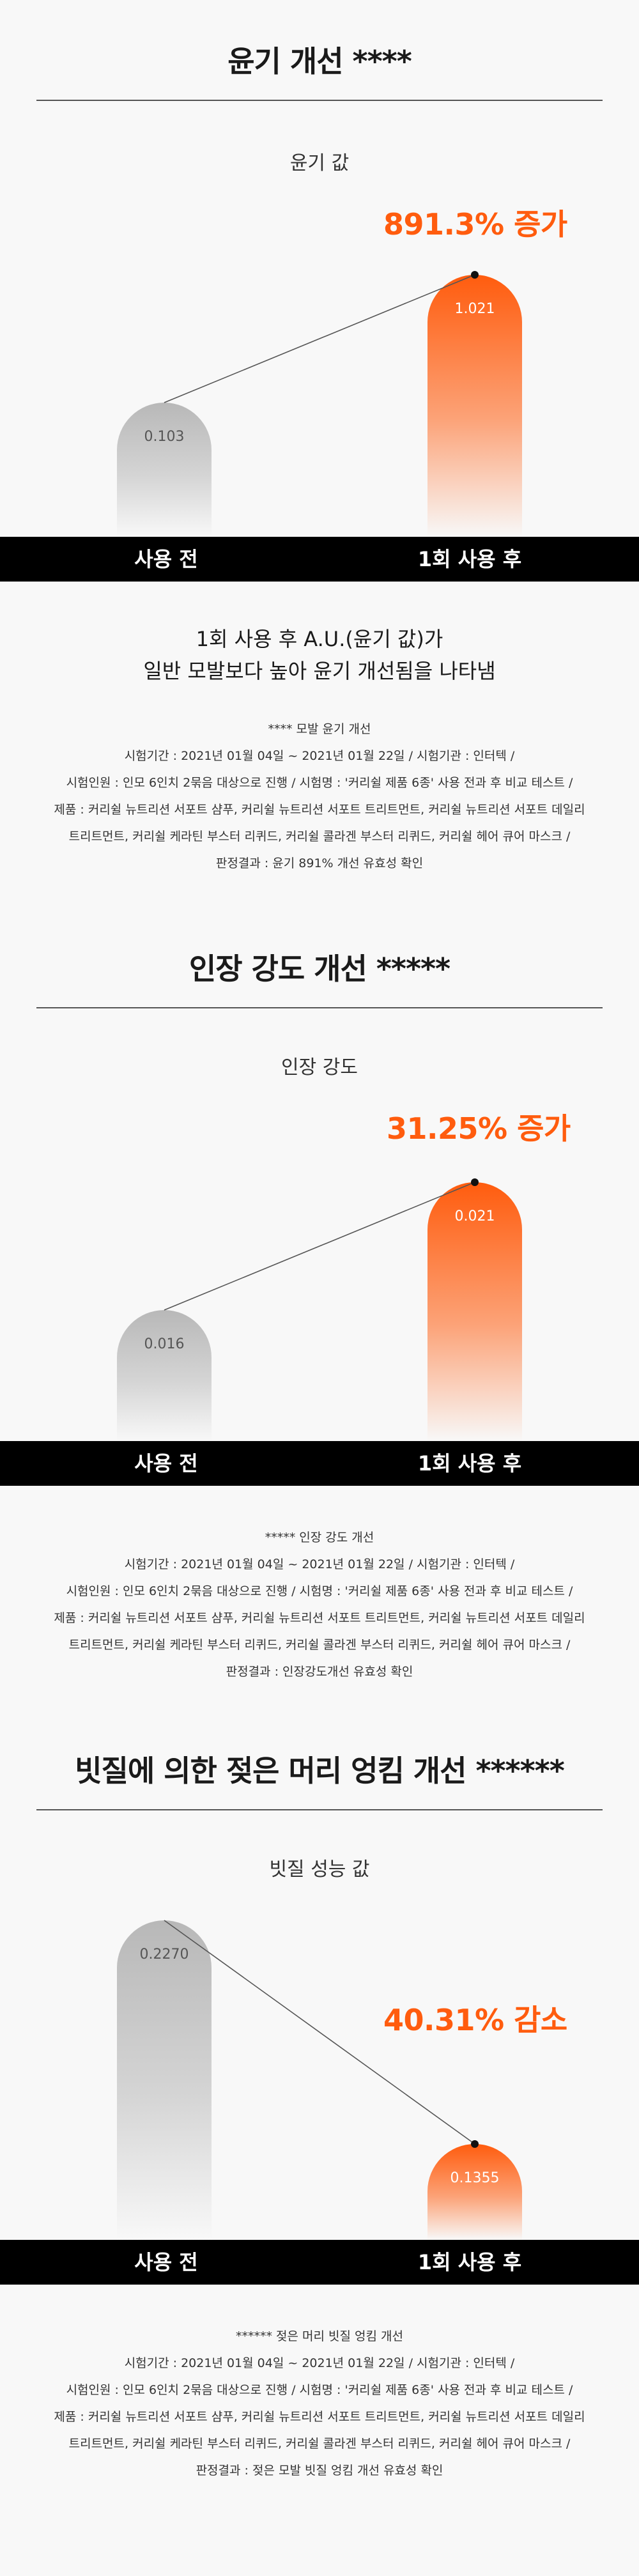  I want to click on note-line: **** 모발 윤기 개선, so click(319, 729).